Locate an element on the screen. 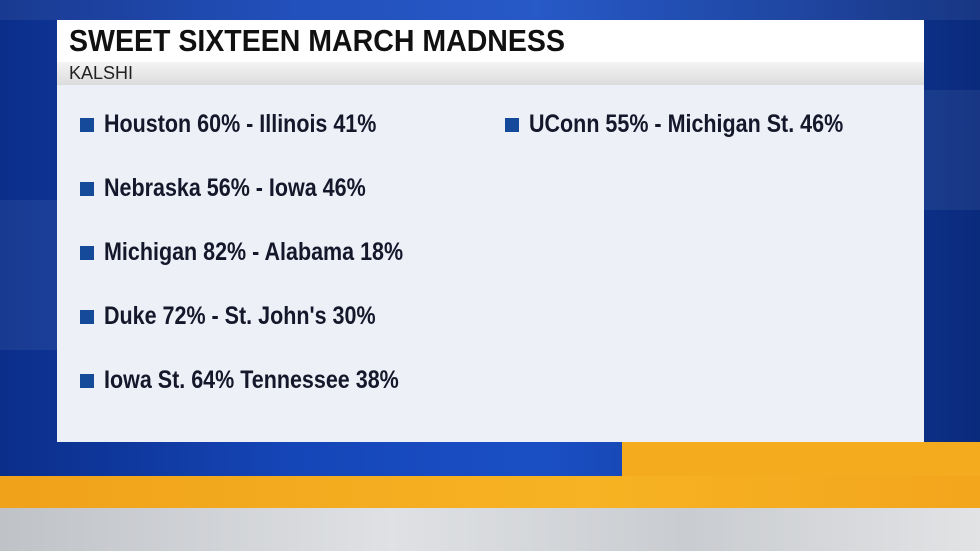 This screenshot has height=551, width=980. item-text: Michigan 82% - Alabama 18% is located at coordinates (254, 252).